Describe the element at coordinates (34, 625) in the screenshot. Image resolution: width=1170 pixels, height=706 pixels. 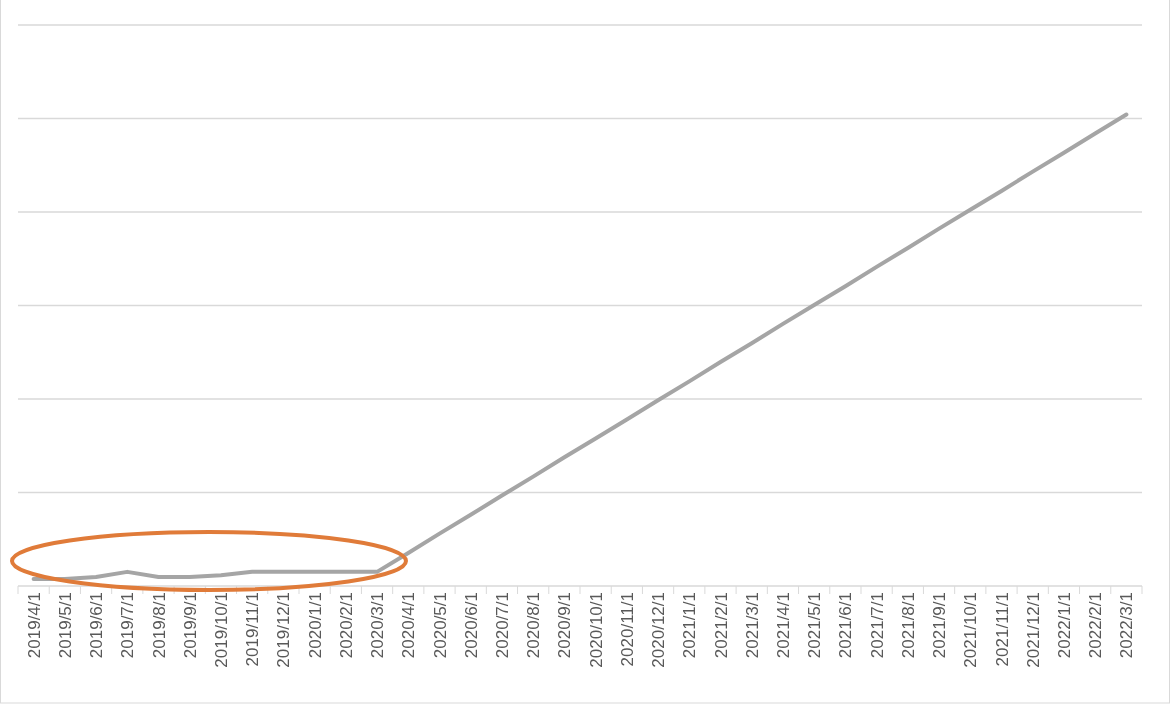
I see `x-tick-label: 2019/4/1` at that location.